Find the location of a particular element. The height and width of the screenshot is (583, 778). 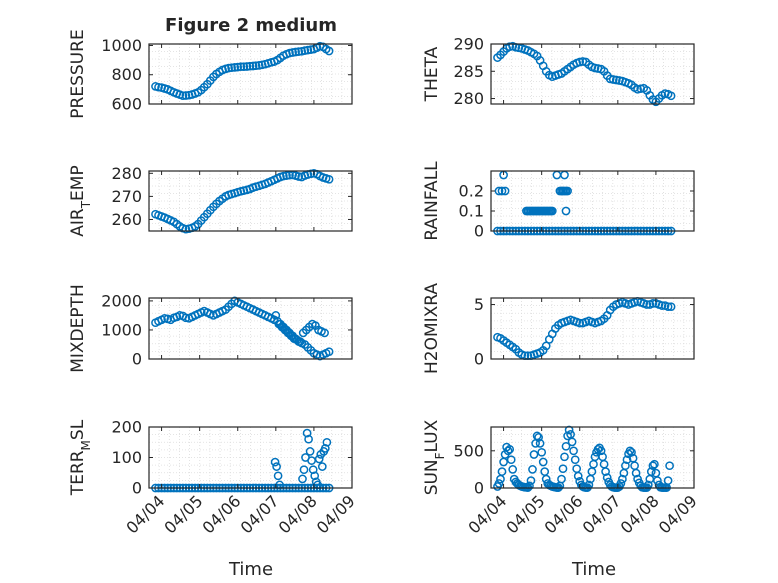

y-tick-label: 600 is located at coordinates (126, 104).